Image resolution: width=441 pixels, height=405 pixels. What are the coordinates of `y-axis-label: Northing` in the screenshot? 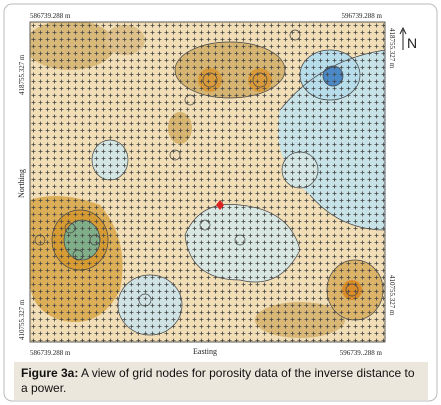 It's located at (21, 183).